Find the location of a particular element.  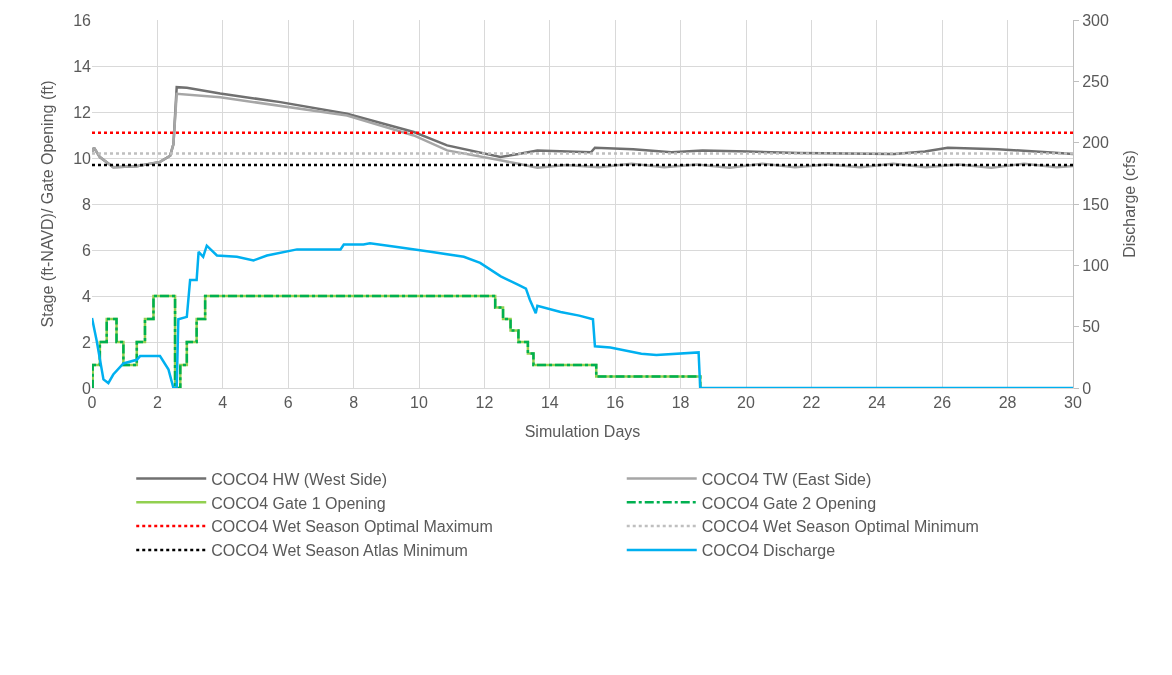

y-axis-title: Stage (ft-NAVD)/ Gate Opening (ft) is located at coordinates (48, 204).